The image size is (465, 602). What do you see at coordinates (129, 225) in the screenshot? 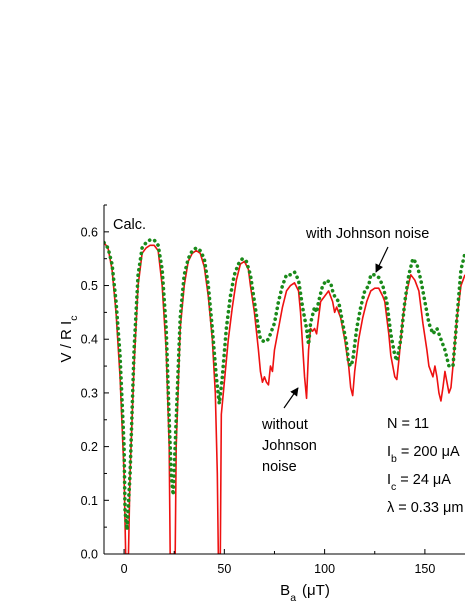
I see `calc-label: Calc.` at bounding box center [129, 225].